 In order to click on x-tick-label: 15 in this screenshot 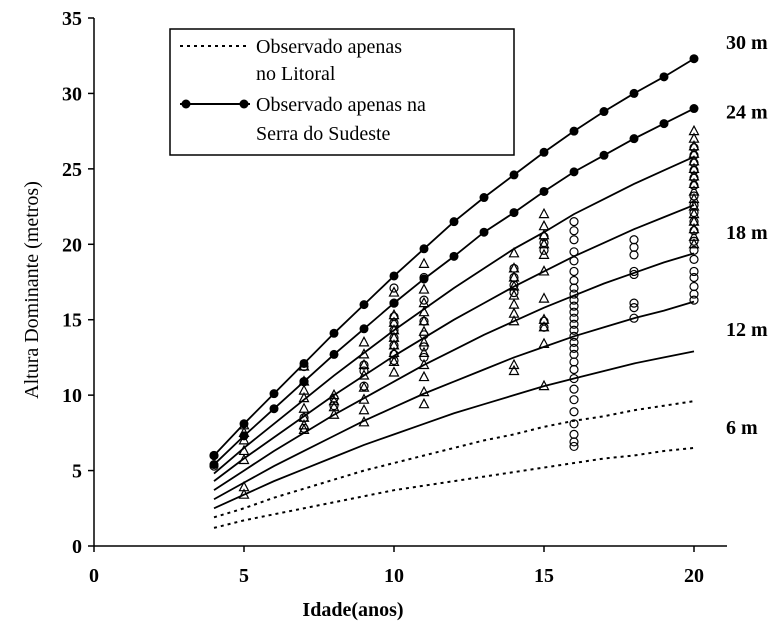, I will do `click(544, 576)`.